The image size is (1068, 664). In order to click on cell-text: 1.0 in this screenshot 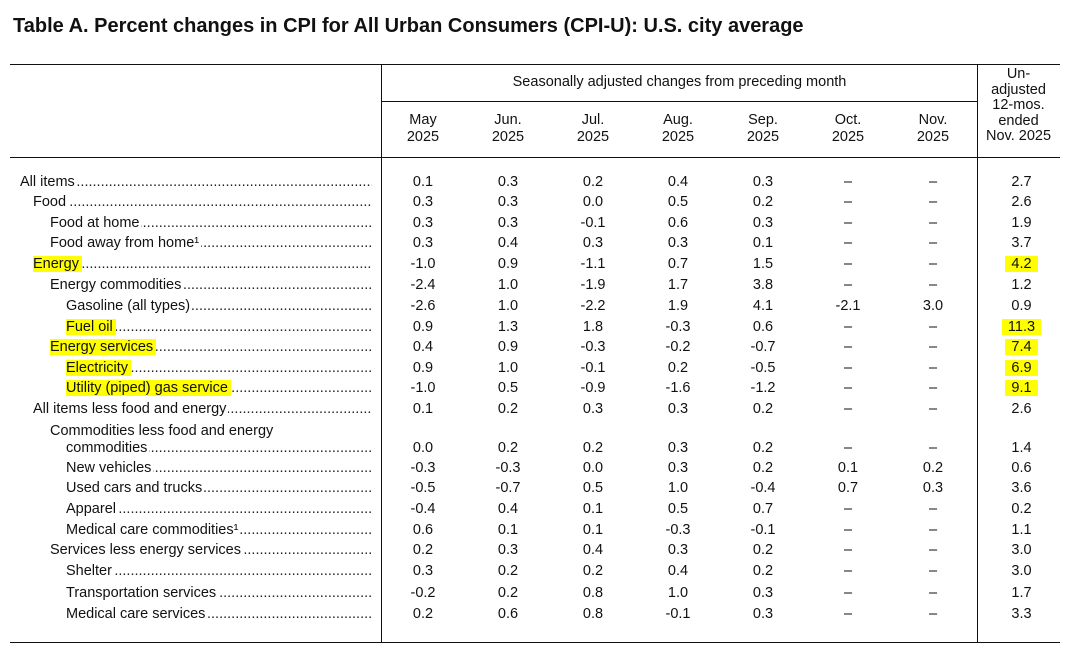, I will do `click(508, 368)`.